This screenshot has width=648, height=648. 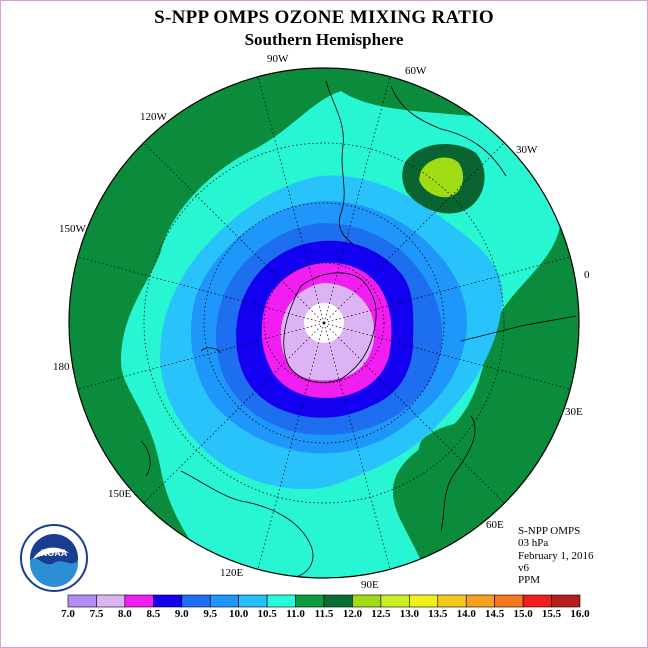 I want to click on madagascar-coast, so click(x=458, y=473).